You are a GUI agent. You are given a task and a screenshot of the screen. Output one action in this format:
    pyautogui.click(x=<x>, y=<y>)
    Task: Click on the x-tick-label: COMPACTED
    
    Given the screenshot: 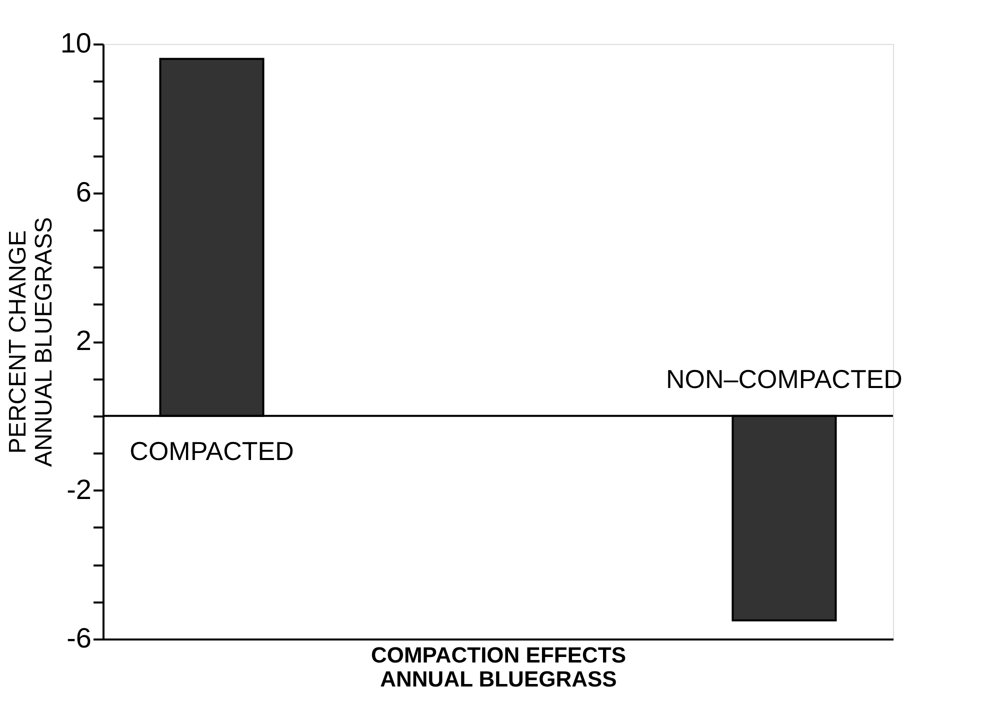 What is the action you would take?
    pyautogui.click(x=212, y=451)
    